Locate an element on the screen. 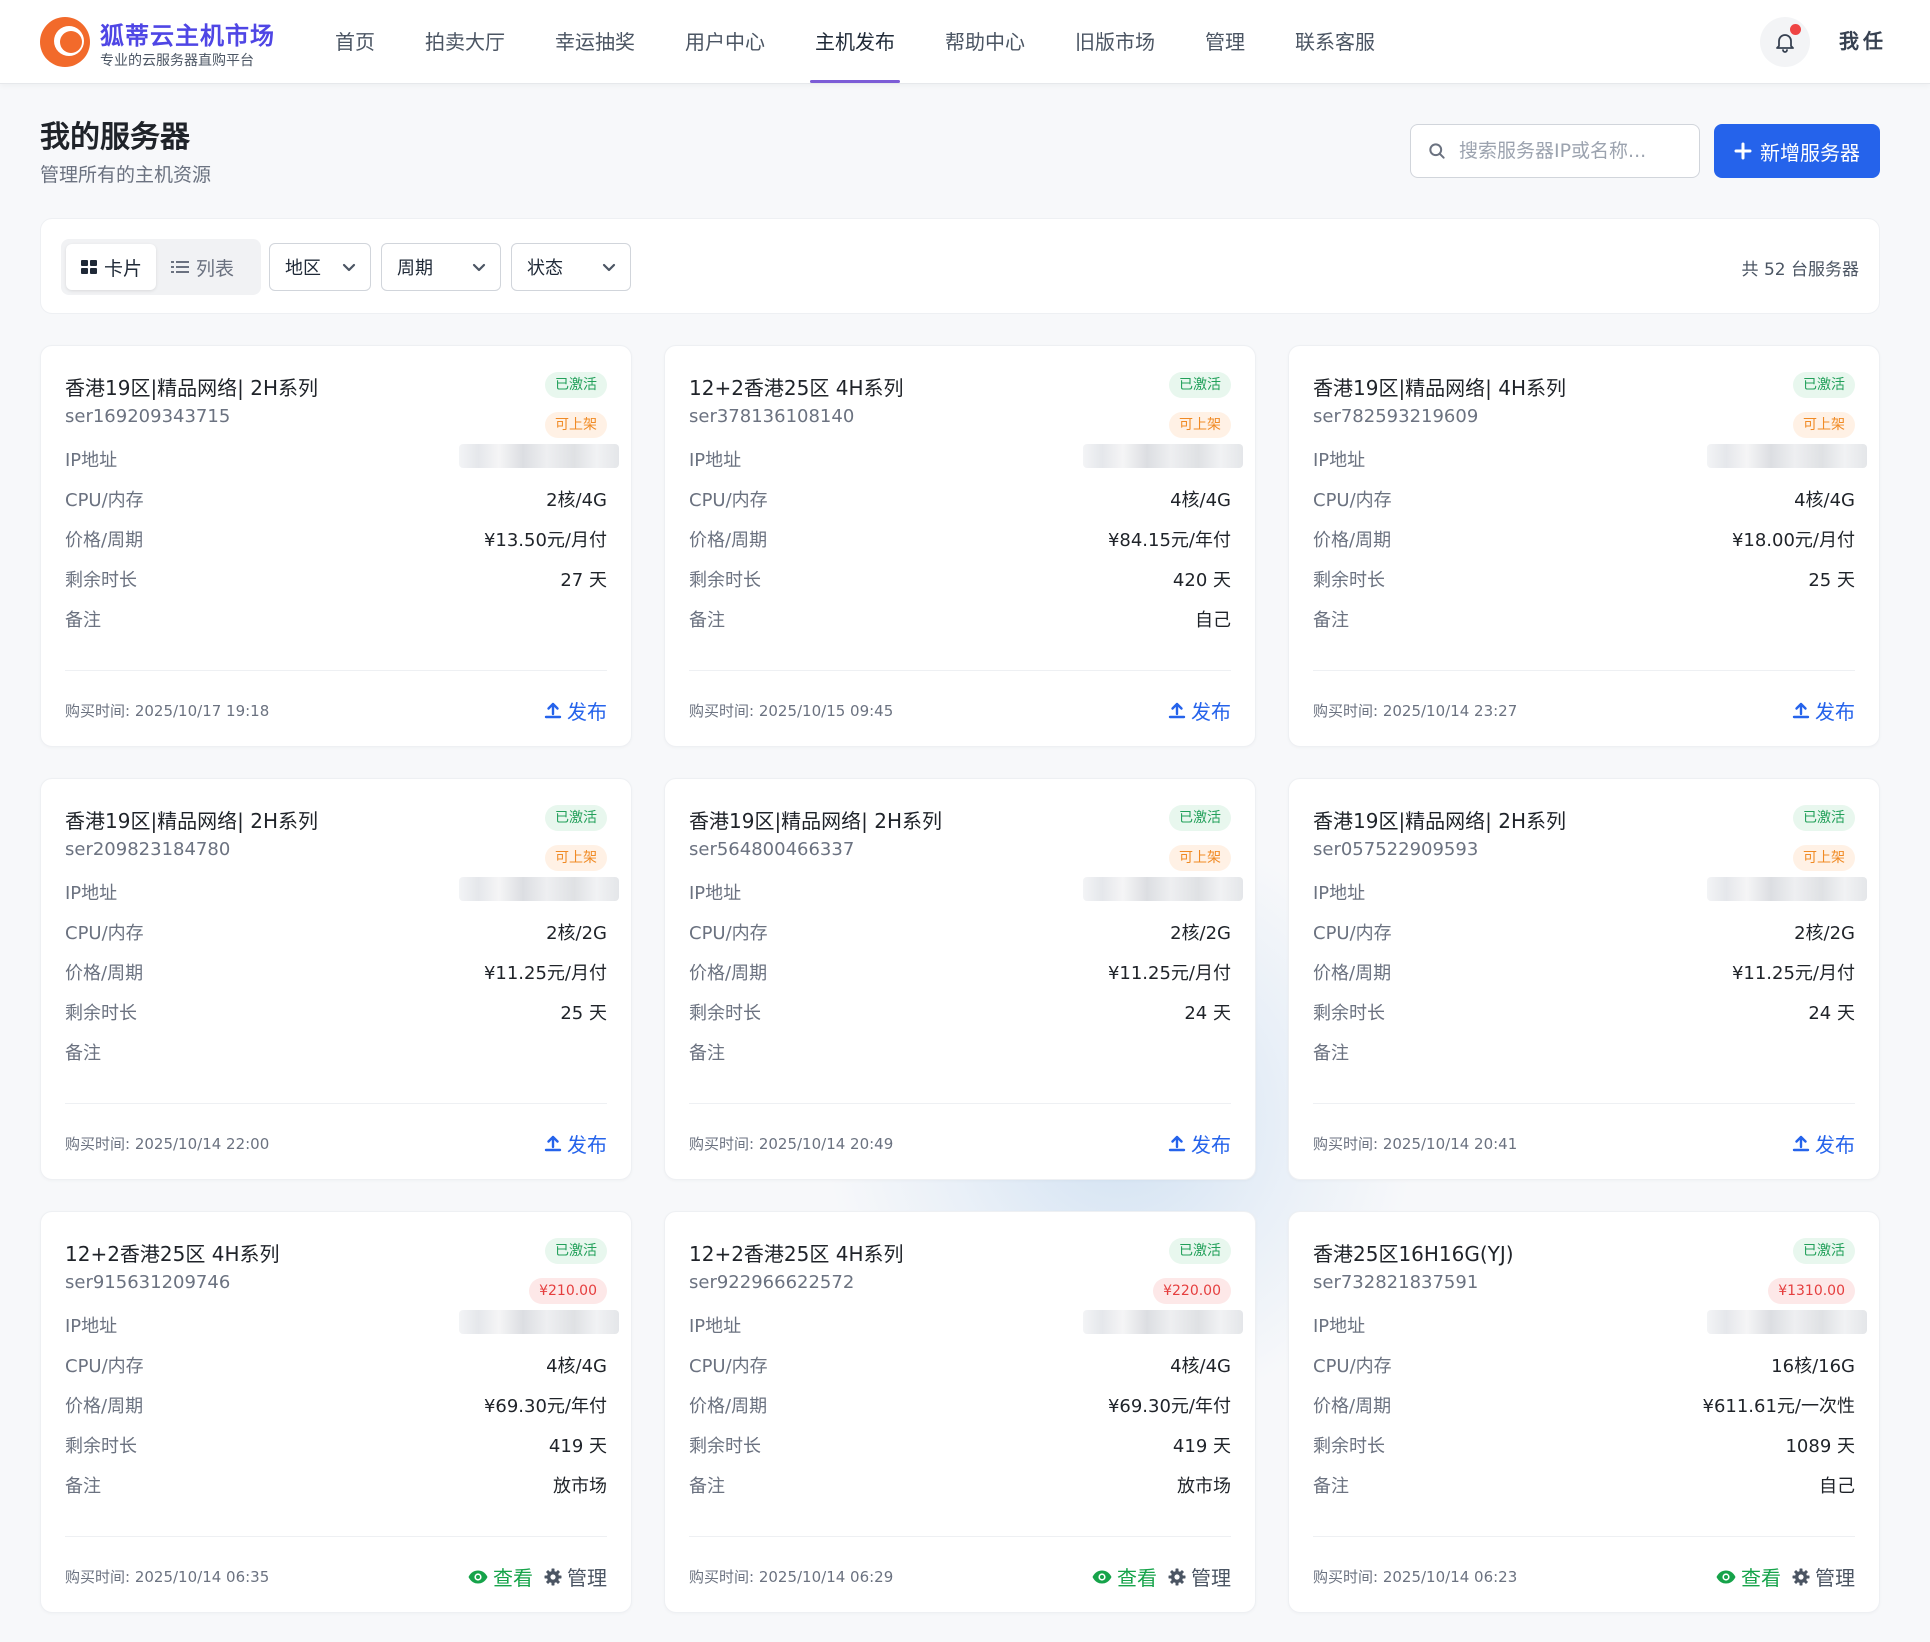  field-value: 16核/16G is located at coordinates (1813, 1366).